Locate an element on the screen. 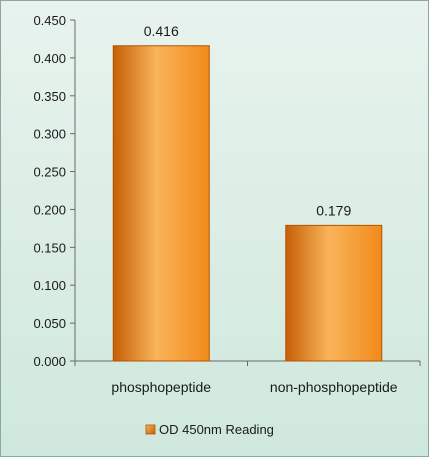  y-tick-label: 0.250 is located at coordinates (49, 172).